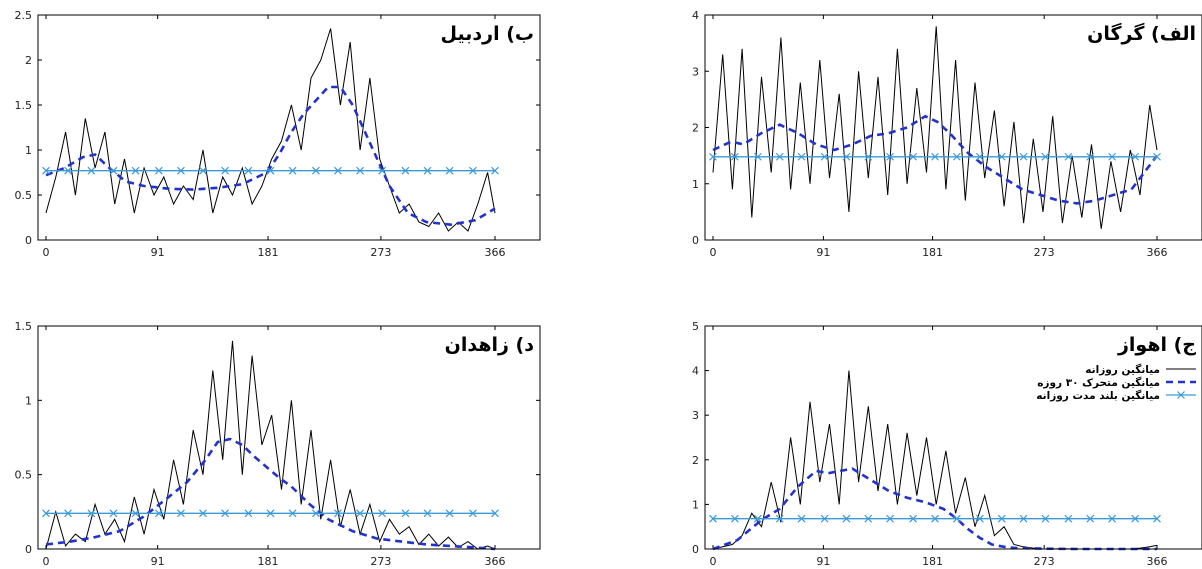  I want to click on chart-title: الف) گرگان, so click(1141, 33).